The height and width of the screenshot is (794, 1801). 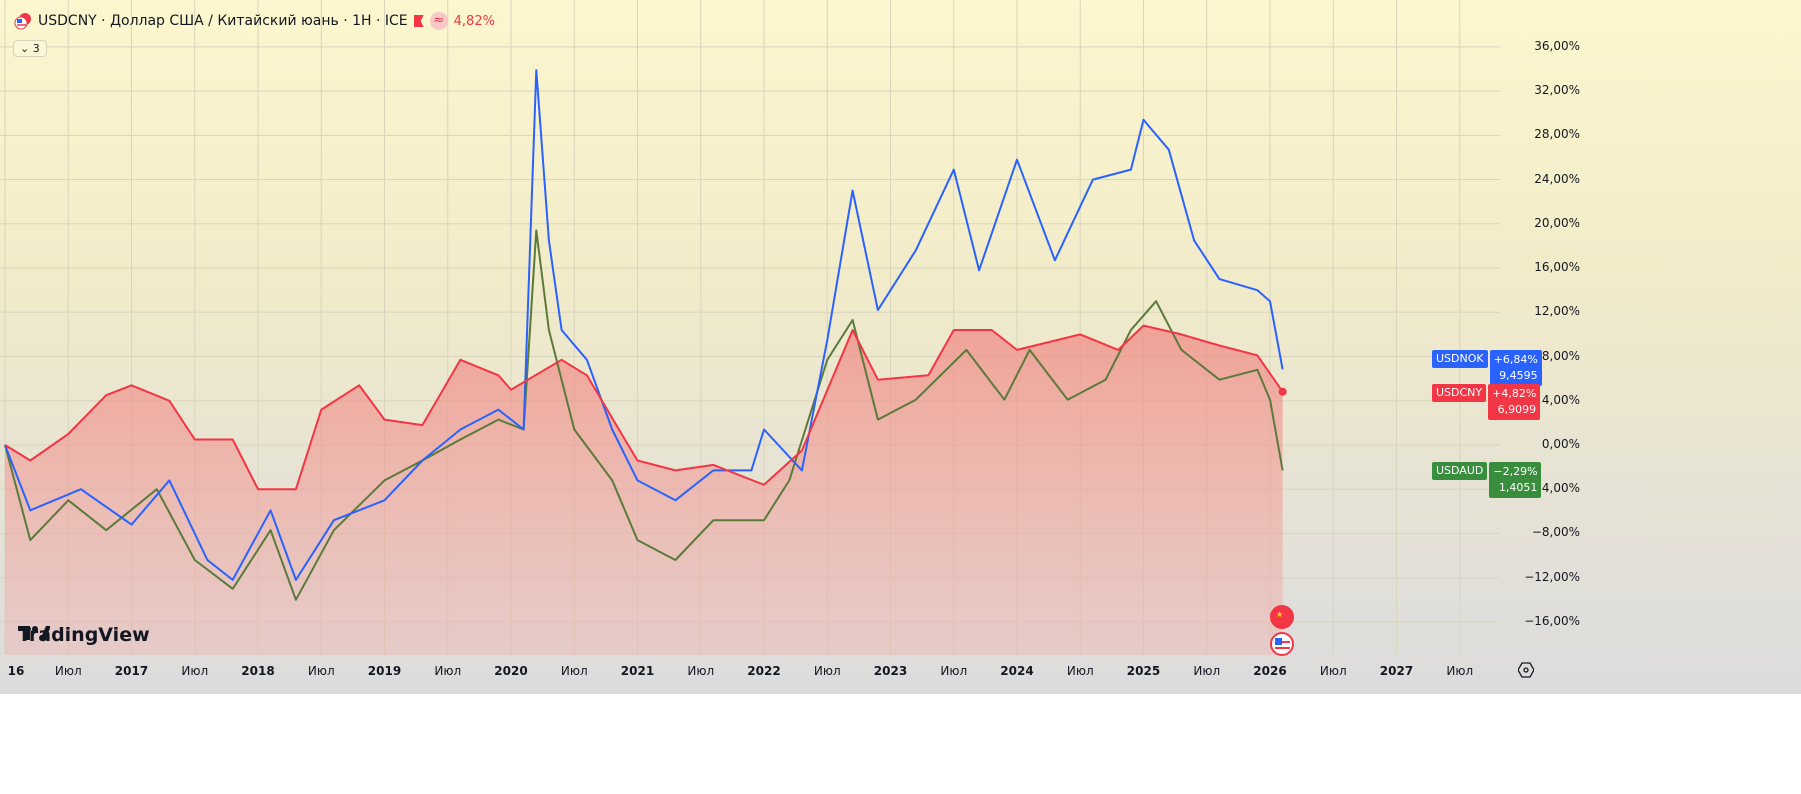 What do you see at coordinates (1557, 222) in the screenshot?
I see `y-tick-label: 20,00%` at bounding box center [1557, 222].